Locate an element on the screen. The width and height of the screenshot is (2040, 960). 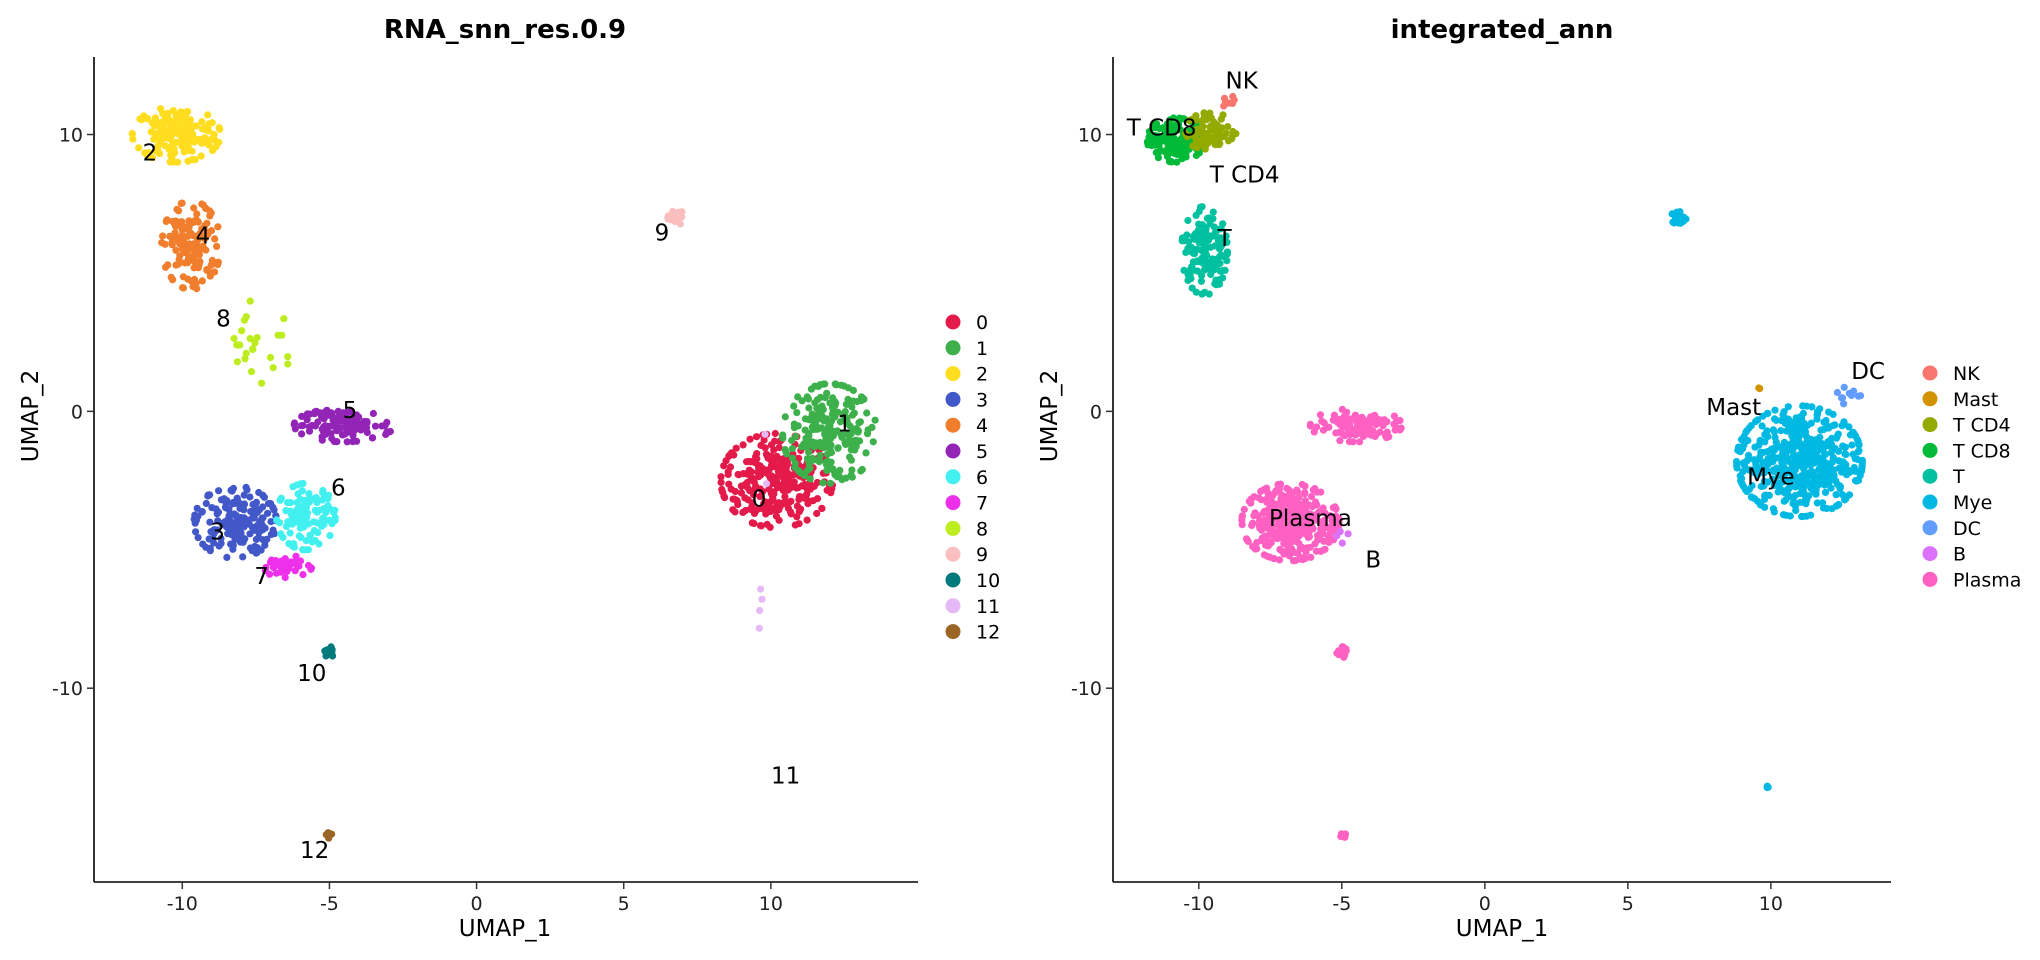
legend-label: 3 is located at coordinates (982, 400).